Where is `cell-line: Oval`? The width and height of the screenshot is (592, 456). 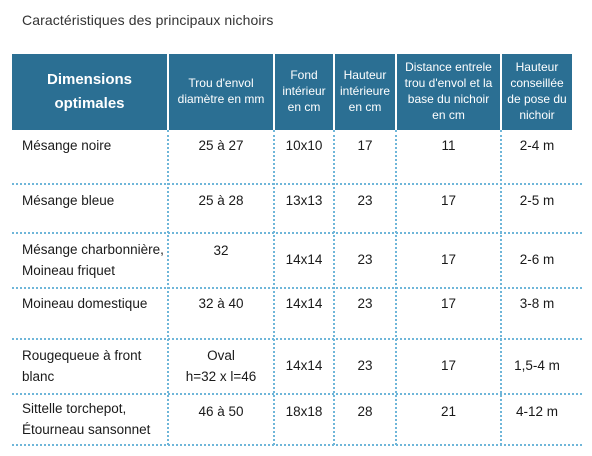 cell-line: Oval is located at coordinates (221, 355).